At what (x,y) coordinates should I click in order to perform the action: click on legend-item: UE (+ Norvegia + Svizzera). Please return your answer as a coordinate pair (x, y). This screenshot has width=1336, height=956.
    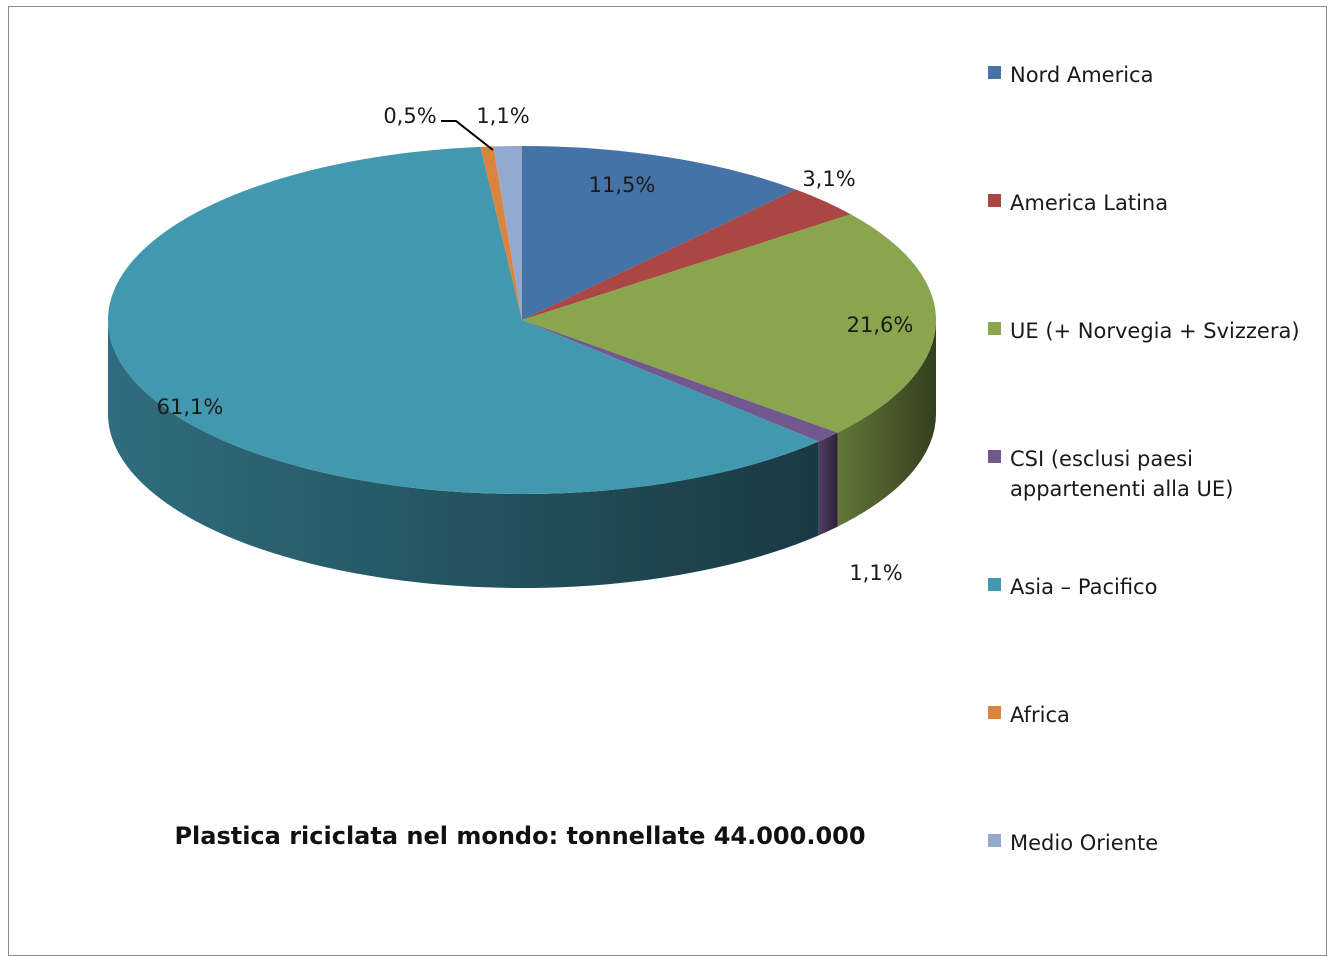
    Looking at the image, I should click on (1149, 331).